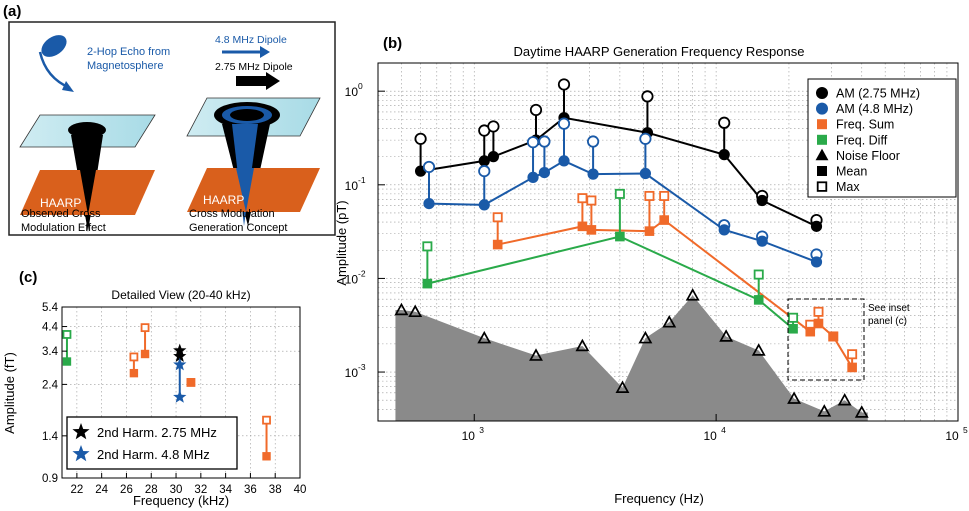 This screenshot has width=969, height=511. What do you see at coordinates (631, 358) in the screenshot?
I see `noise-floor-area` at bounding box center [631, 358].